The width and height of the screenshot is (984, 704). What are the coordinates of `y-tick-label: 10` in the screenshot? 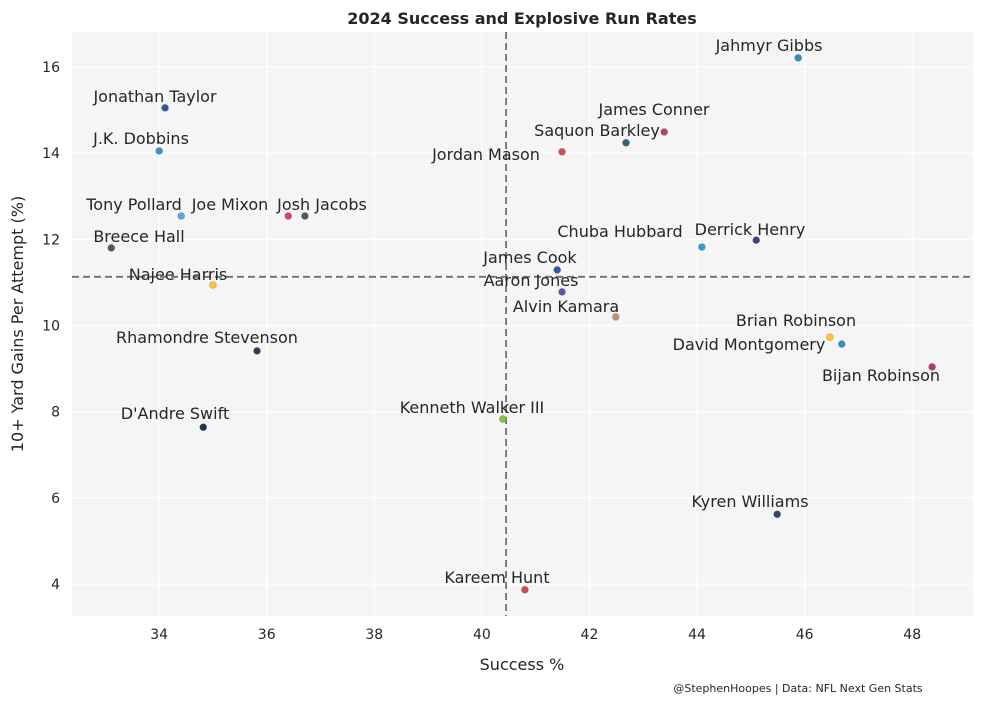 It's located at (51, 327).